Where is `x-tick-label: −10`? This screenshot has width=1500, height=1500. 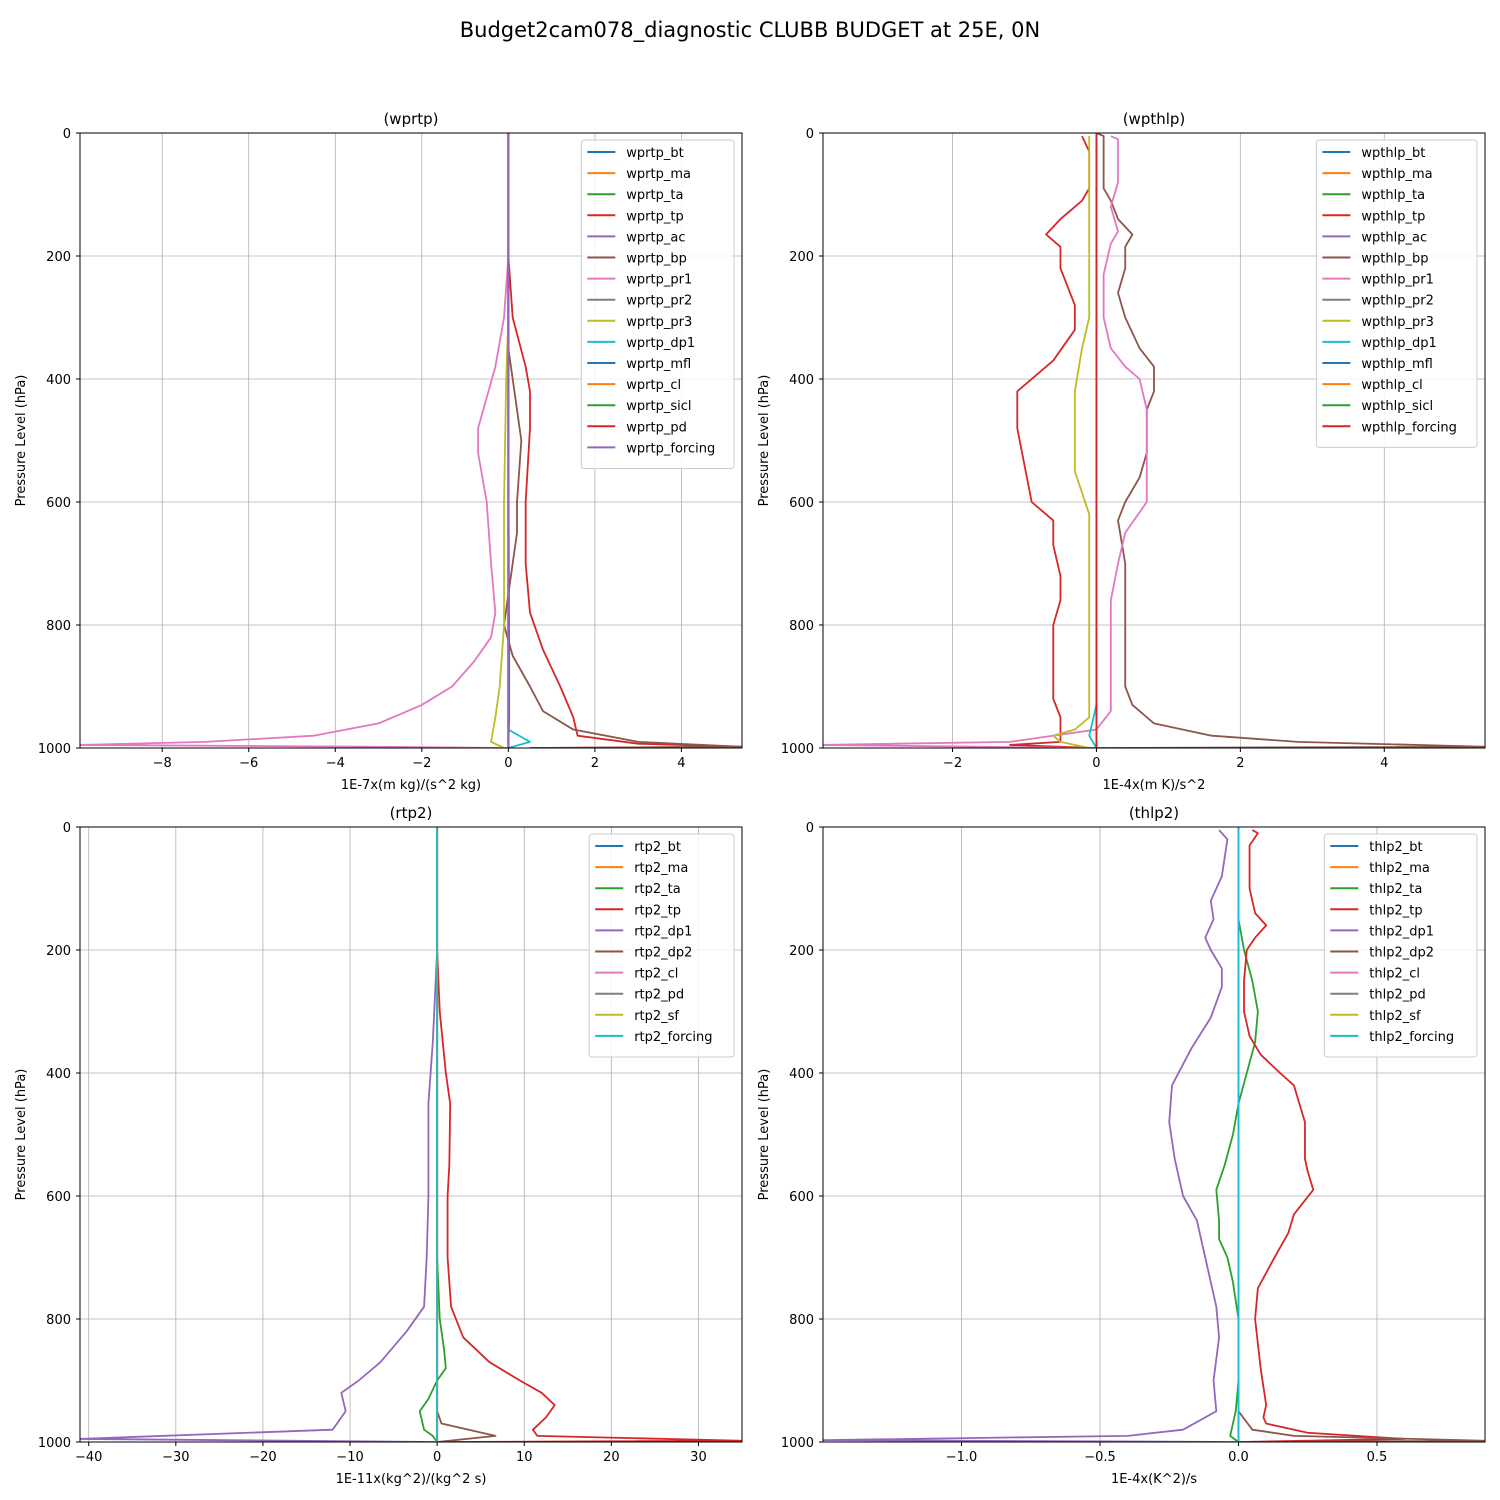 x-tick-label: −10 is located at coordinates (349, 1457).